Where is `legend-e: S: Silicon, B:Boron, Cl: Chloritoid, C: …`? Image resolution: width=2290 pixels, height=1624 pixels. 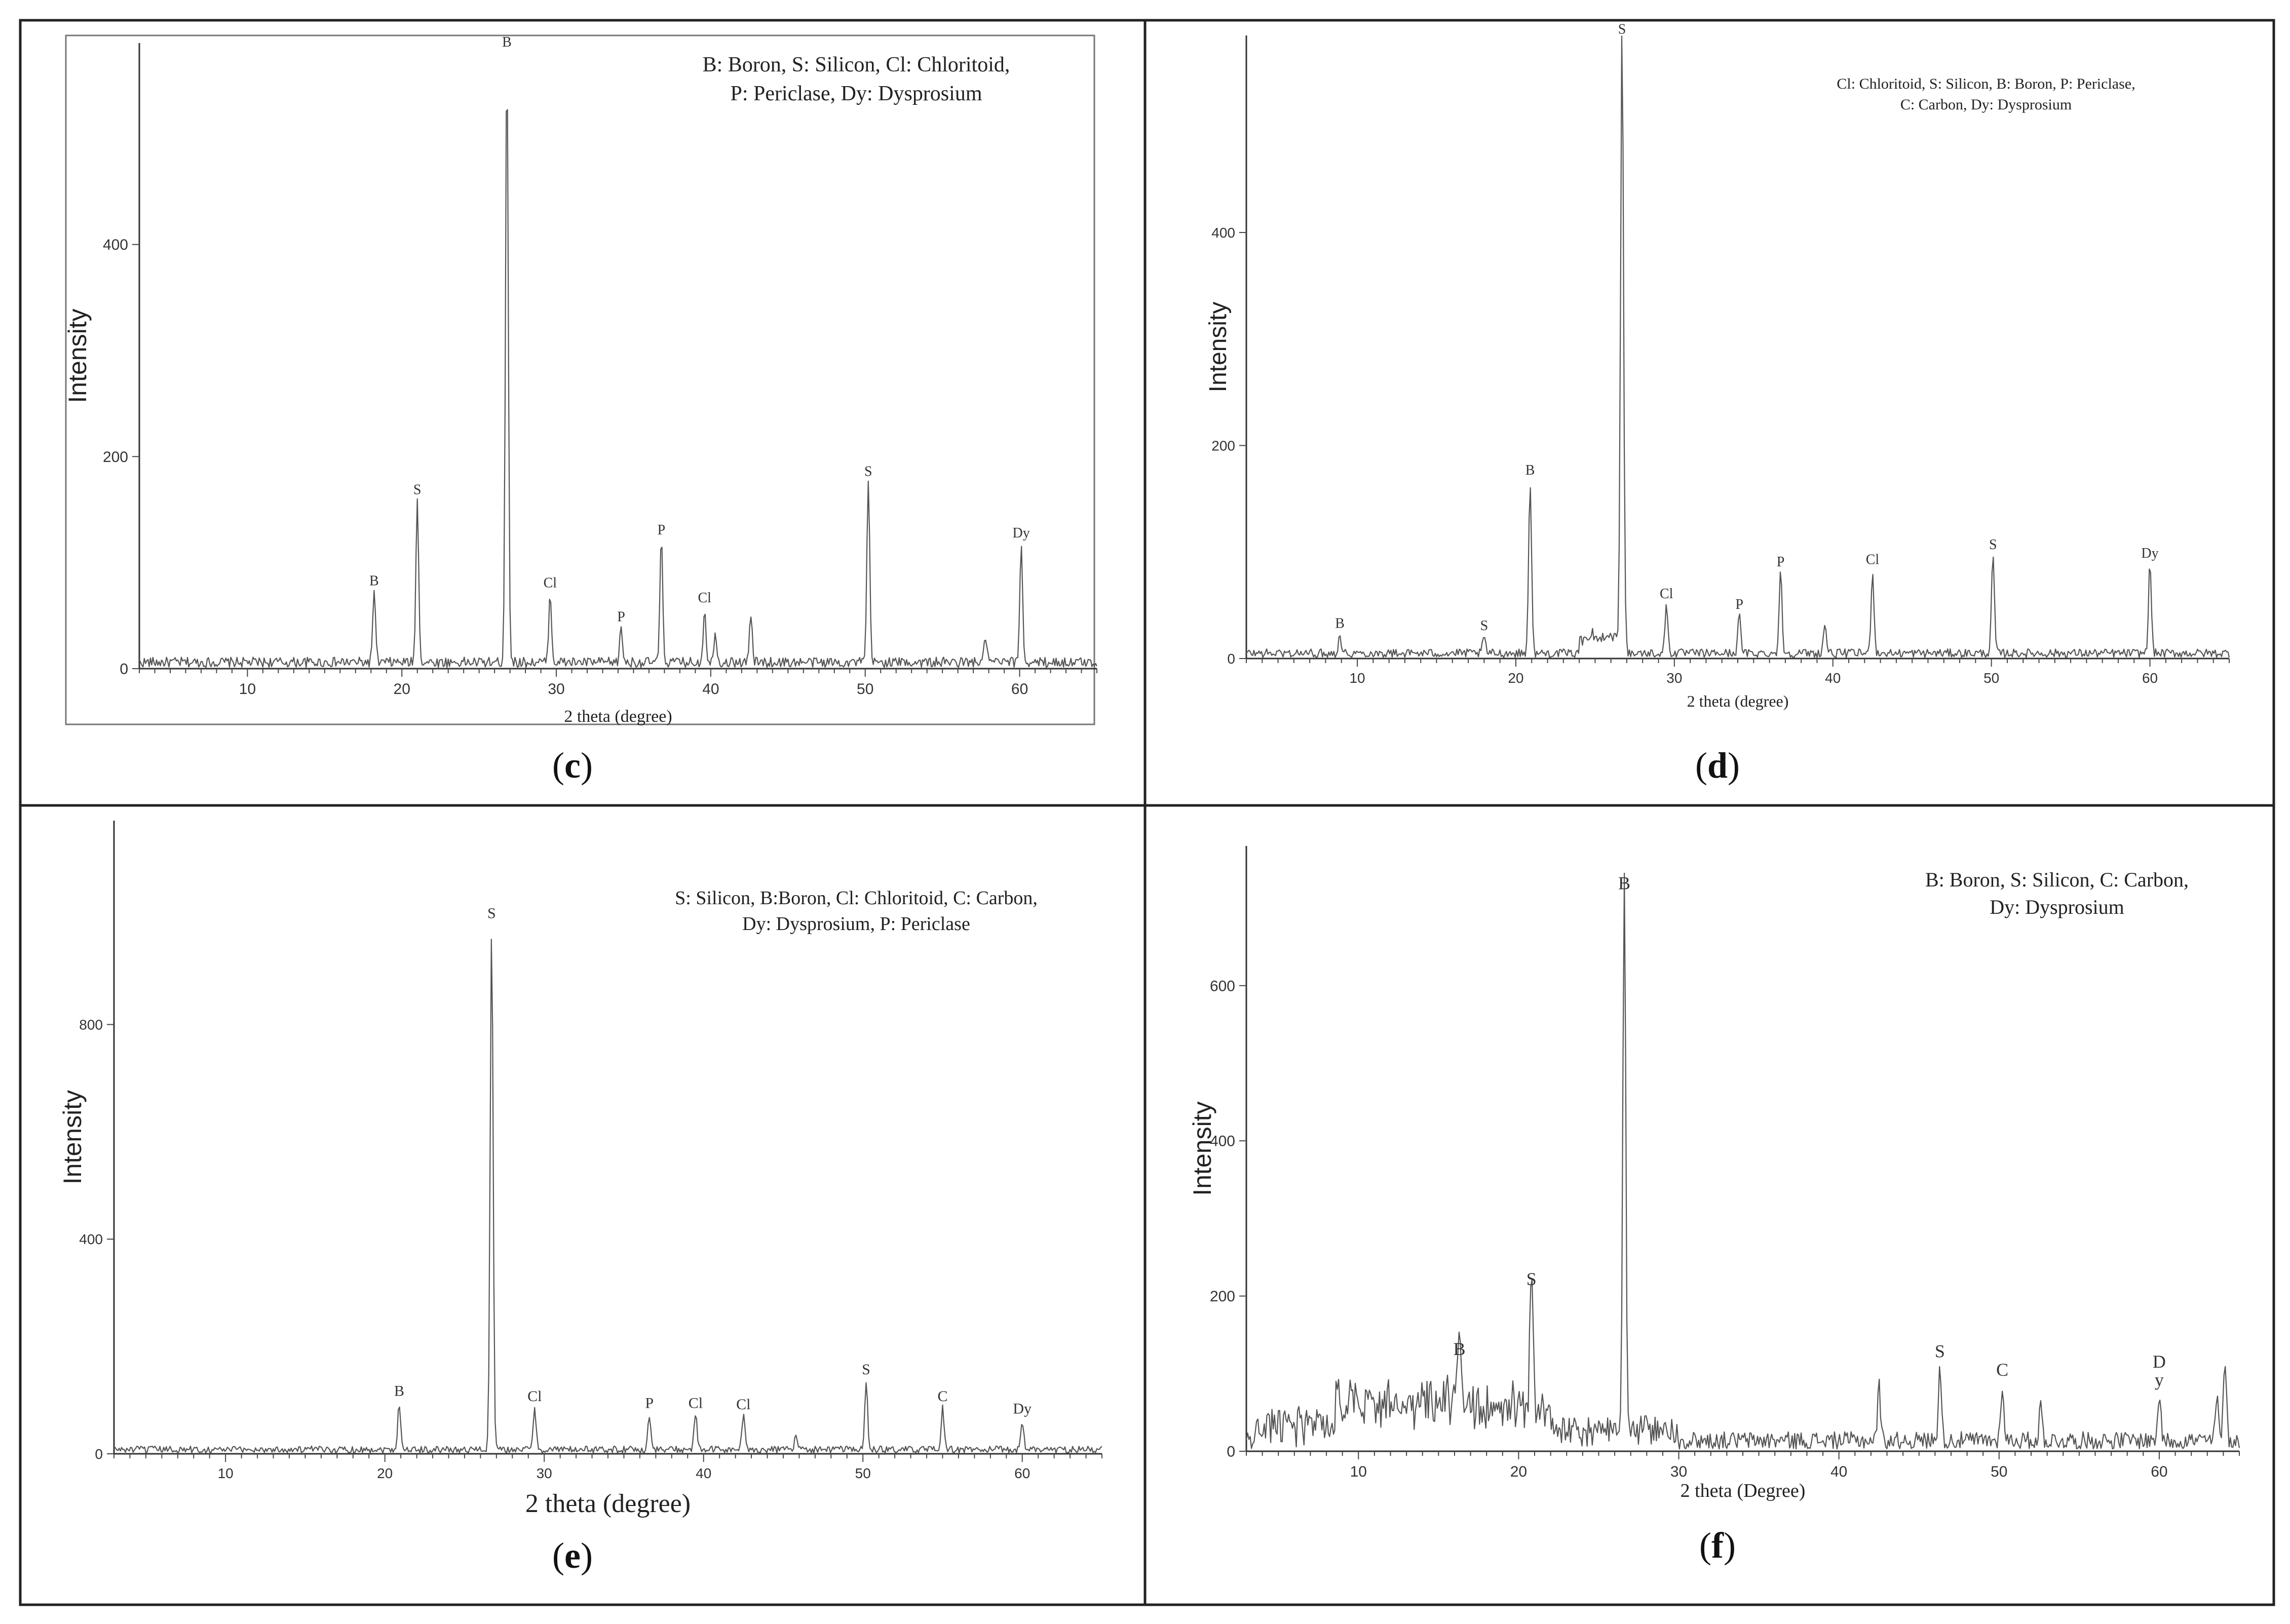
legend-e: S: Silicon, B:Boron, Cl: Chloritoid, C: … is located at coordinates (856, 911).